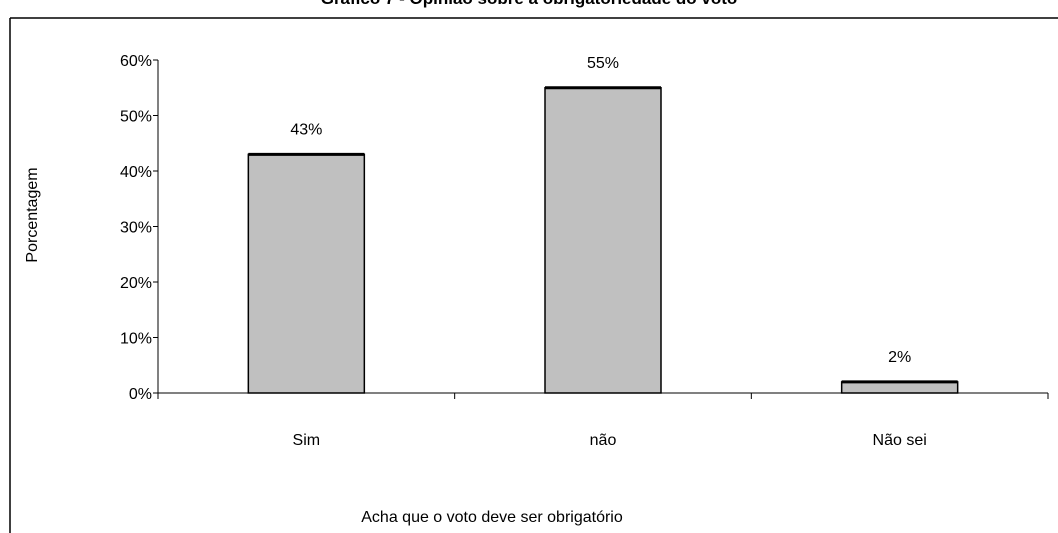 The image size is (1058, 533). I want to click on data-label: 2%, so click(899, 357).